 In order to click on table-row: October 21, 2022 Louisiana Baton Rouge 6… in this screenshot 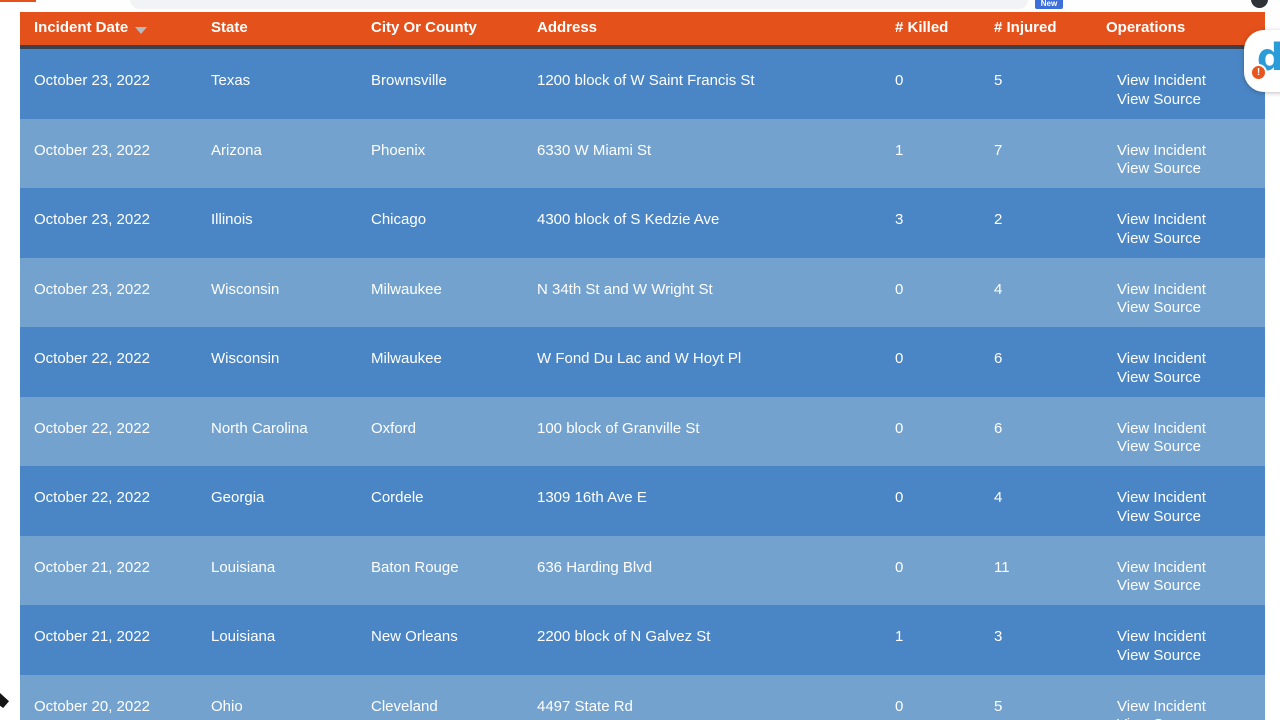, I will do `click(642, 570)`.